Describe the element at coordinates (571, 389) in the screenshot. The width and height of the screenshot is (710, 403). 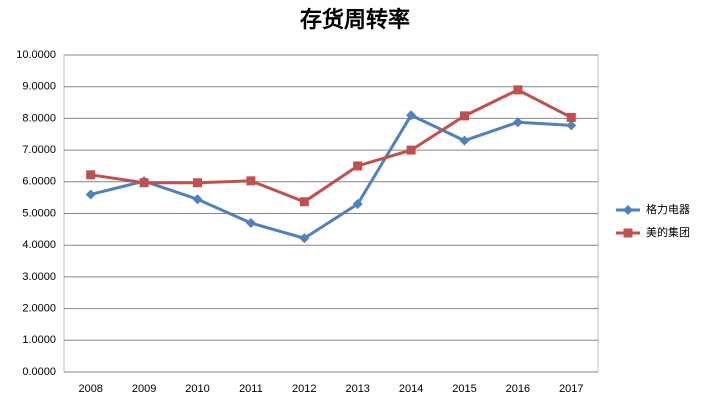
I see `x-tick-label: 2017` at that location.